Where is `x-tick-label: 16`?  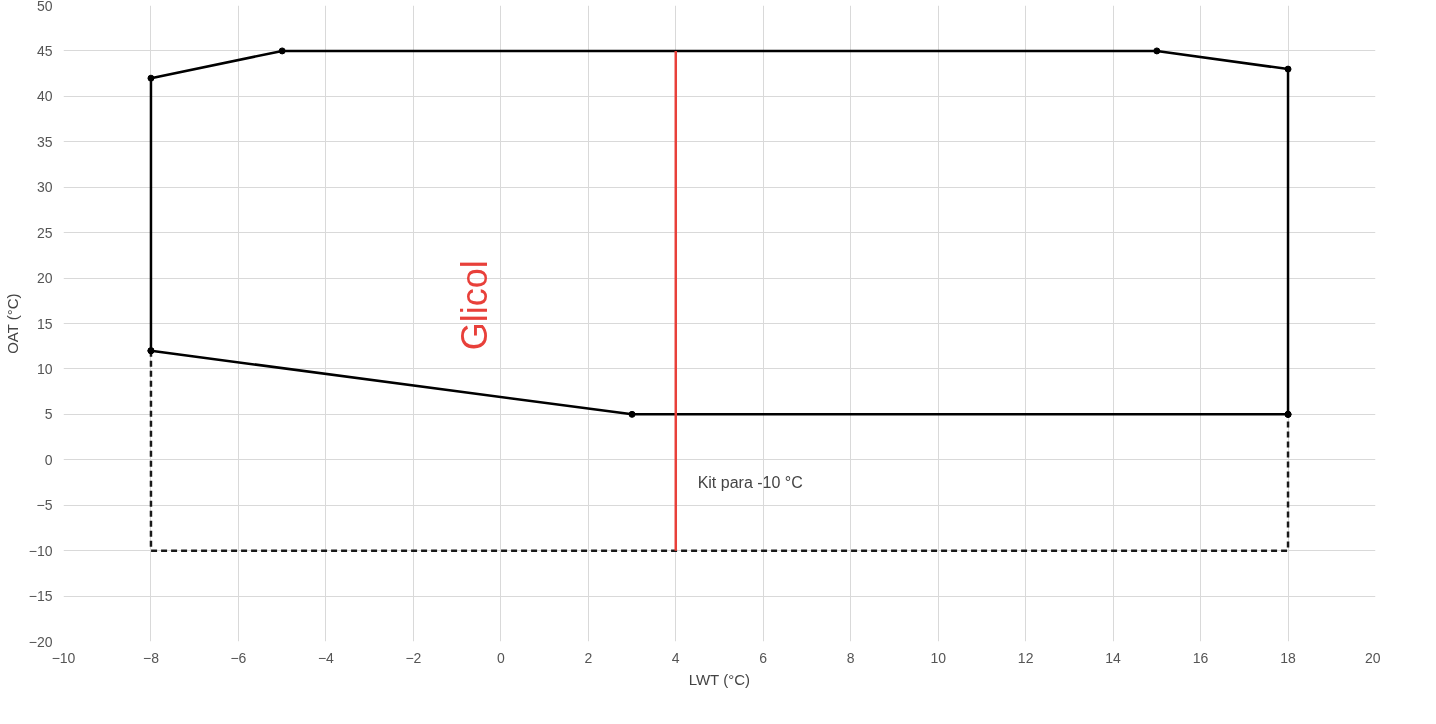
x-tick-label: 16 is located at coordinates (1200, 657).